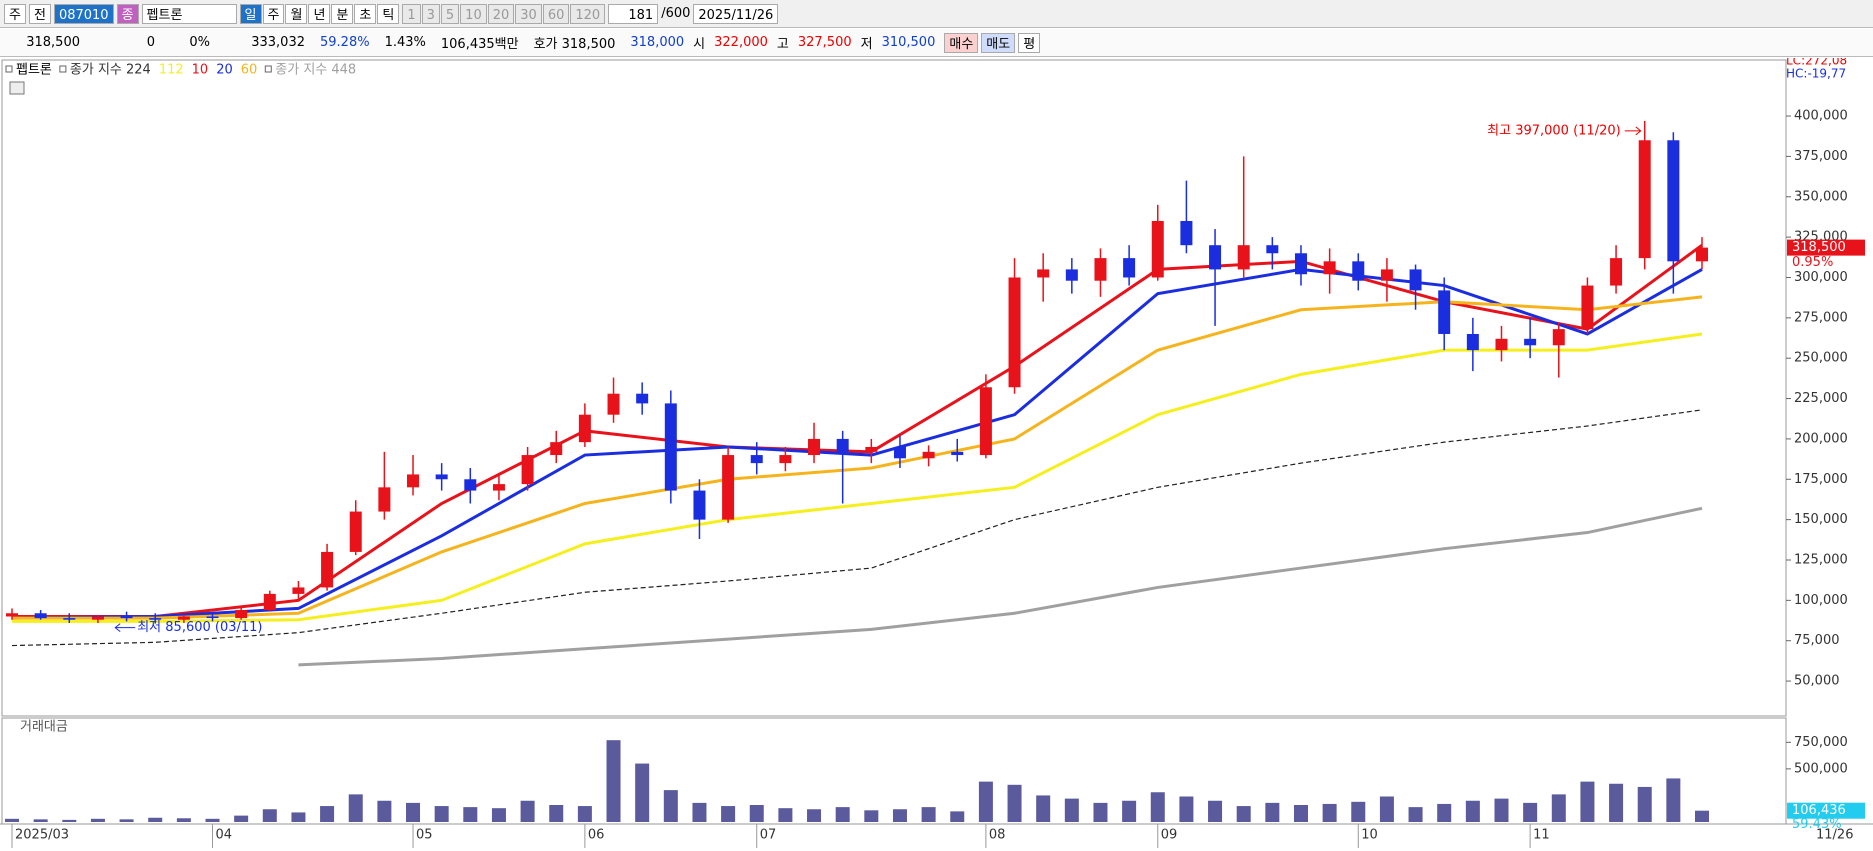 Image resolution: width=1873 pixels, height=851 pixels. I want to click on period-button: 주, so click(273, 13).